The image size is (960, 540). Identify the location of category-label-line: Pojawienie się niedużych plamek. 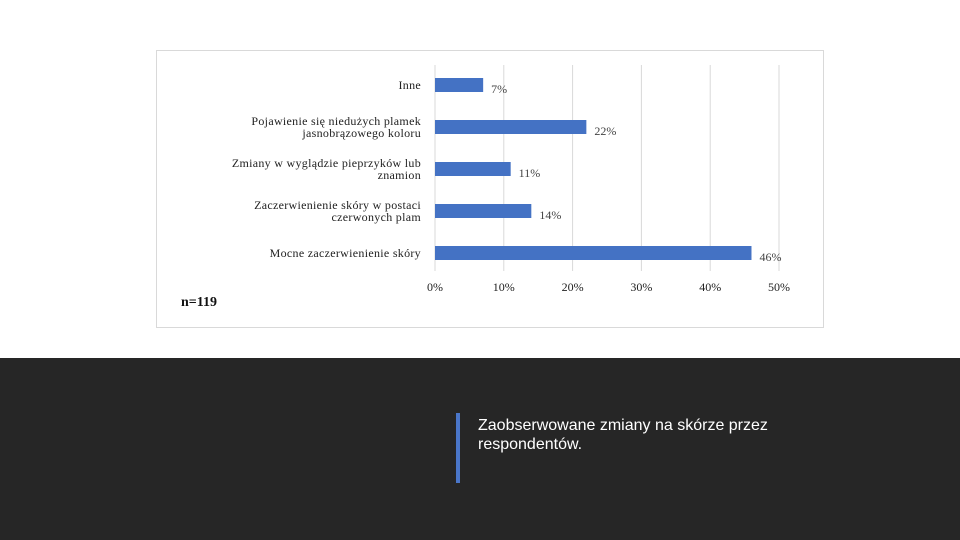
(336, 121).